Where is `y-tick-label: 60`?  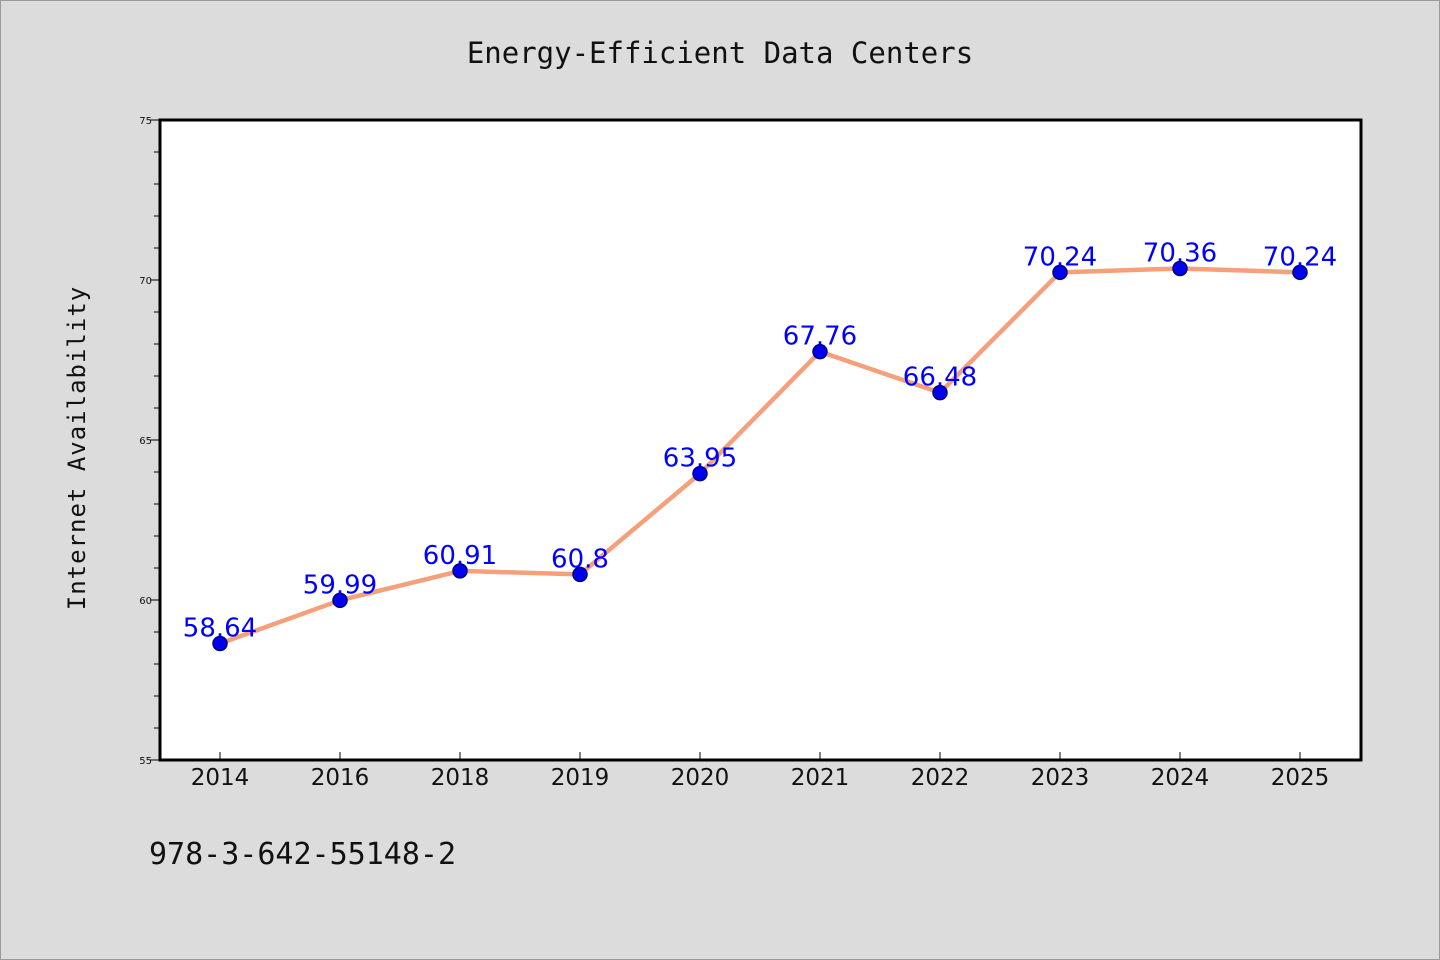 y-tick-label: 60 is located at coordinates (145, 601).